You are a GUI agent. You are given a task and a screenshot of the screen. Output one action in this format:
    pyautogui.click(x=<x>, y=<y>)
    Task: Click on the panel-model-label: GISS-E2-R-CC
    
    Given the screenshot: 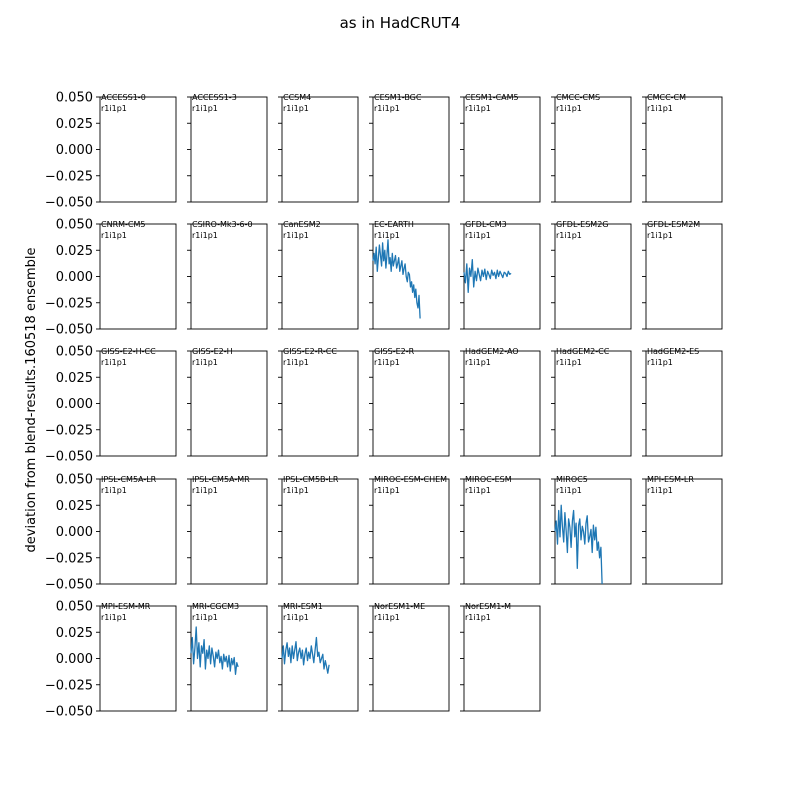 What is the action you would take?
    pyautogui.click(x=310, y=351)
    